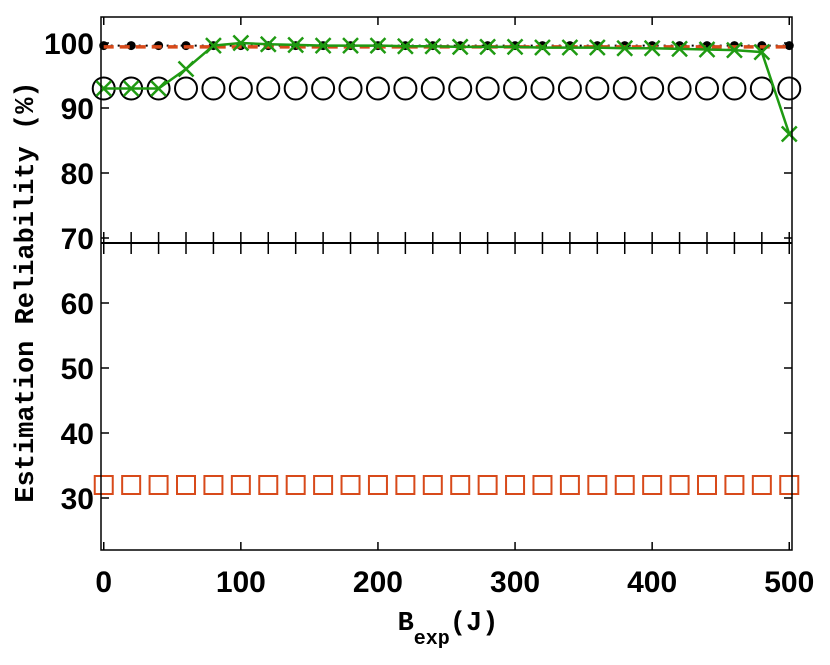 The width and height of the screenshot is (830, 665). I want to click on series-4-line, so click(447, 88).